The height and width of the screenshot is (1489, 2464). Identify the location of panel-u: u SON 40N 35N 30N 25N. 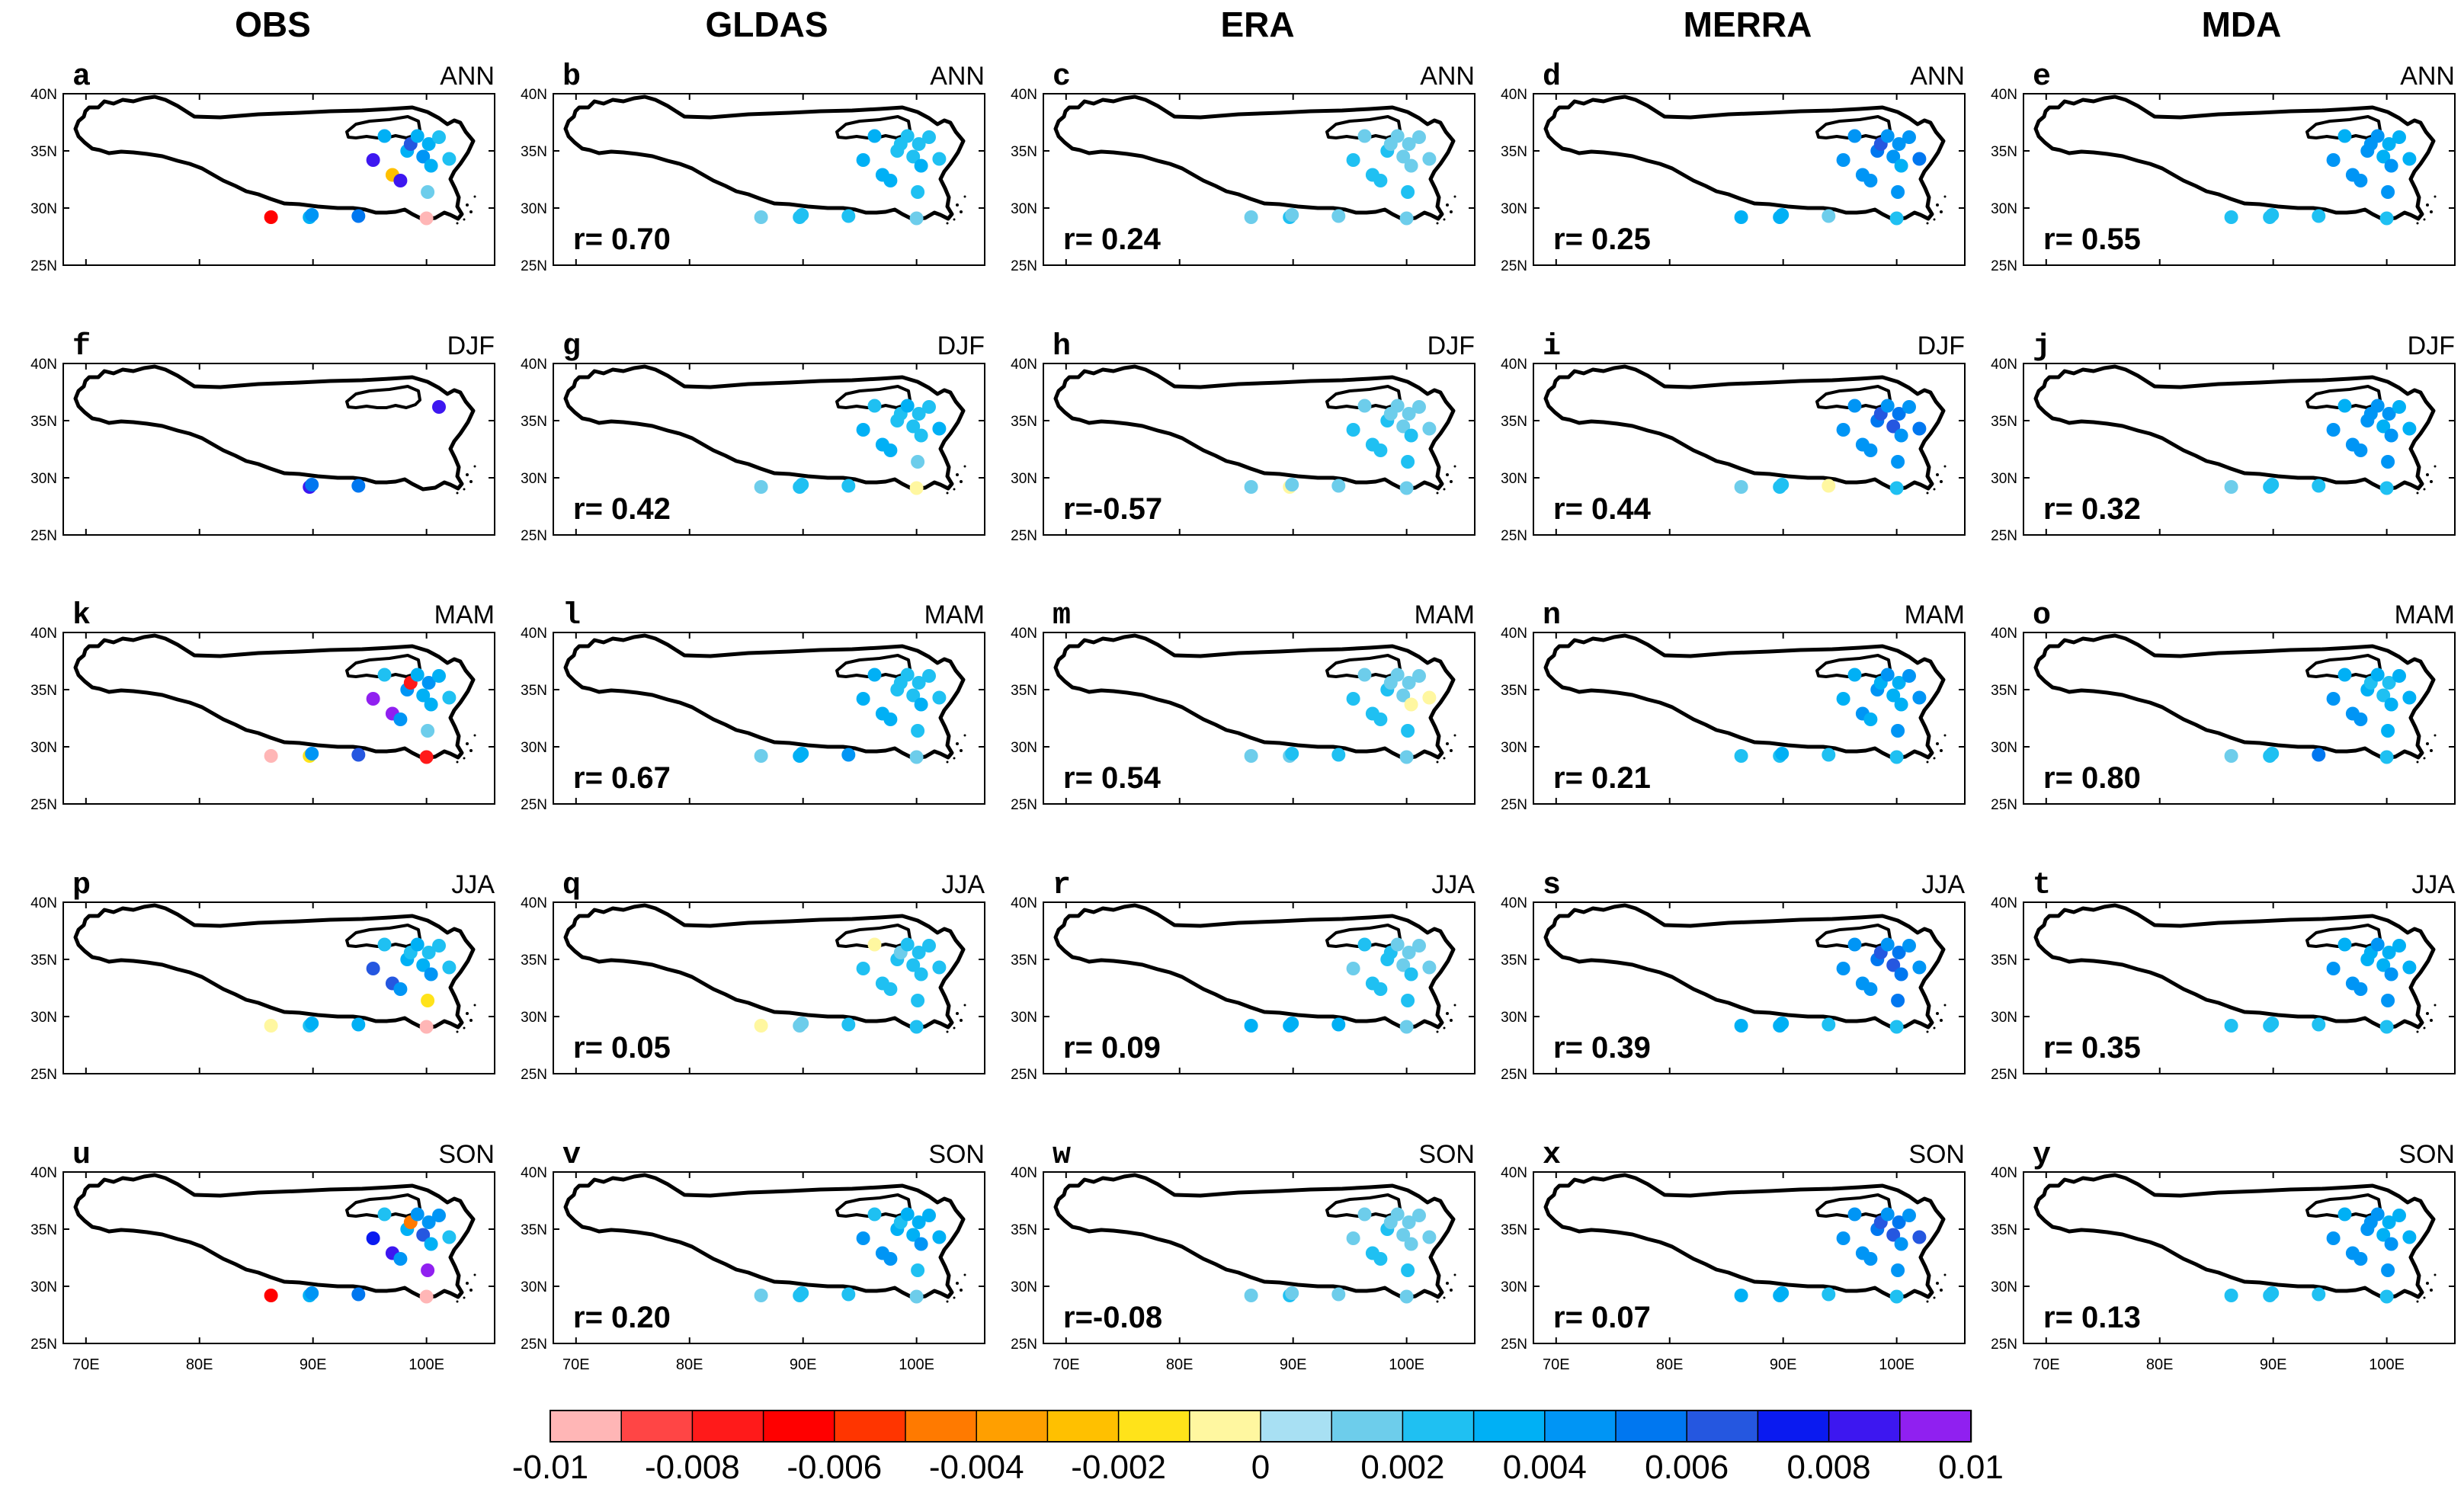
(262, 1245).